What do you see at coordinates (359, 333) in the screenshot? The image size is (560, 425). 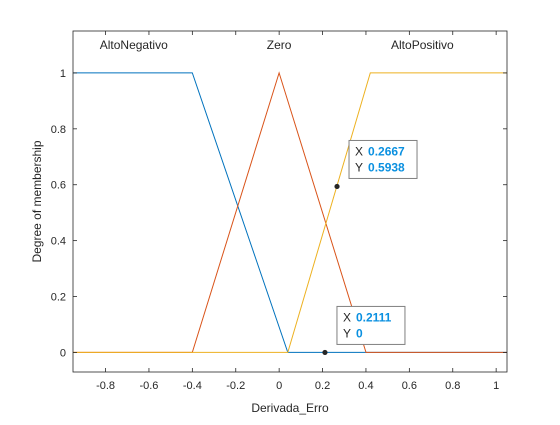 I see `datatip-y-value: 0` at bounding box center [359, 333].